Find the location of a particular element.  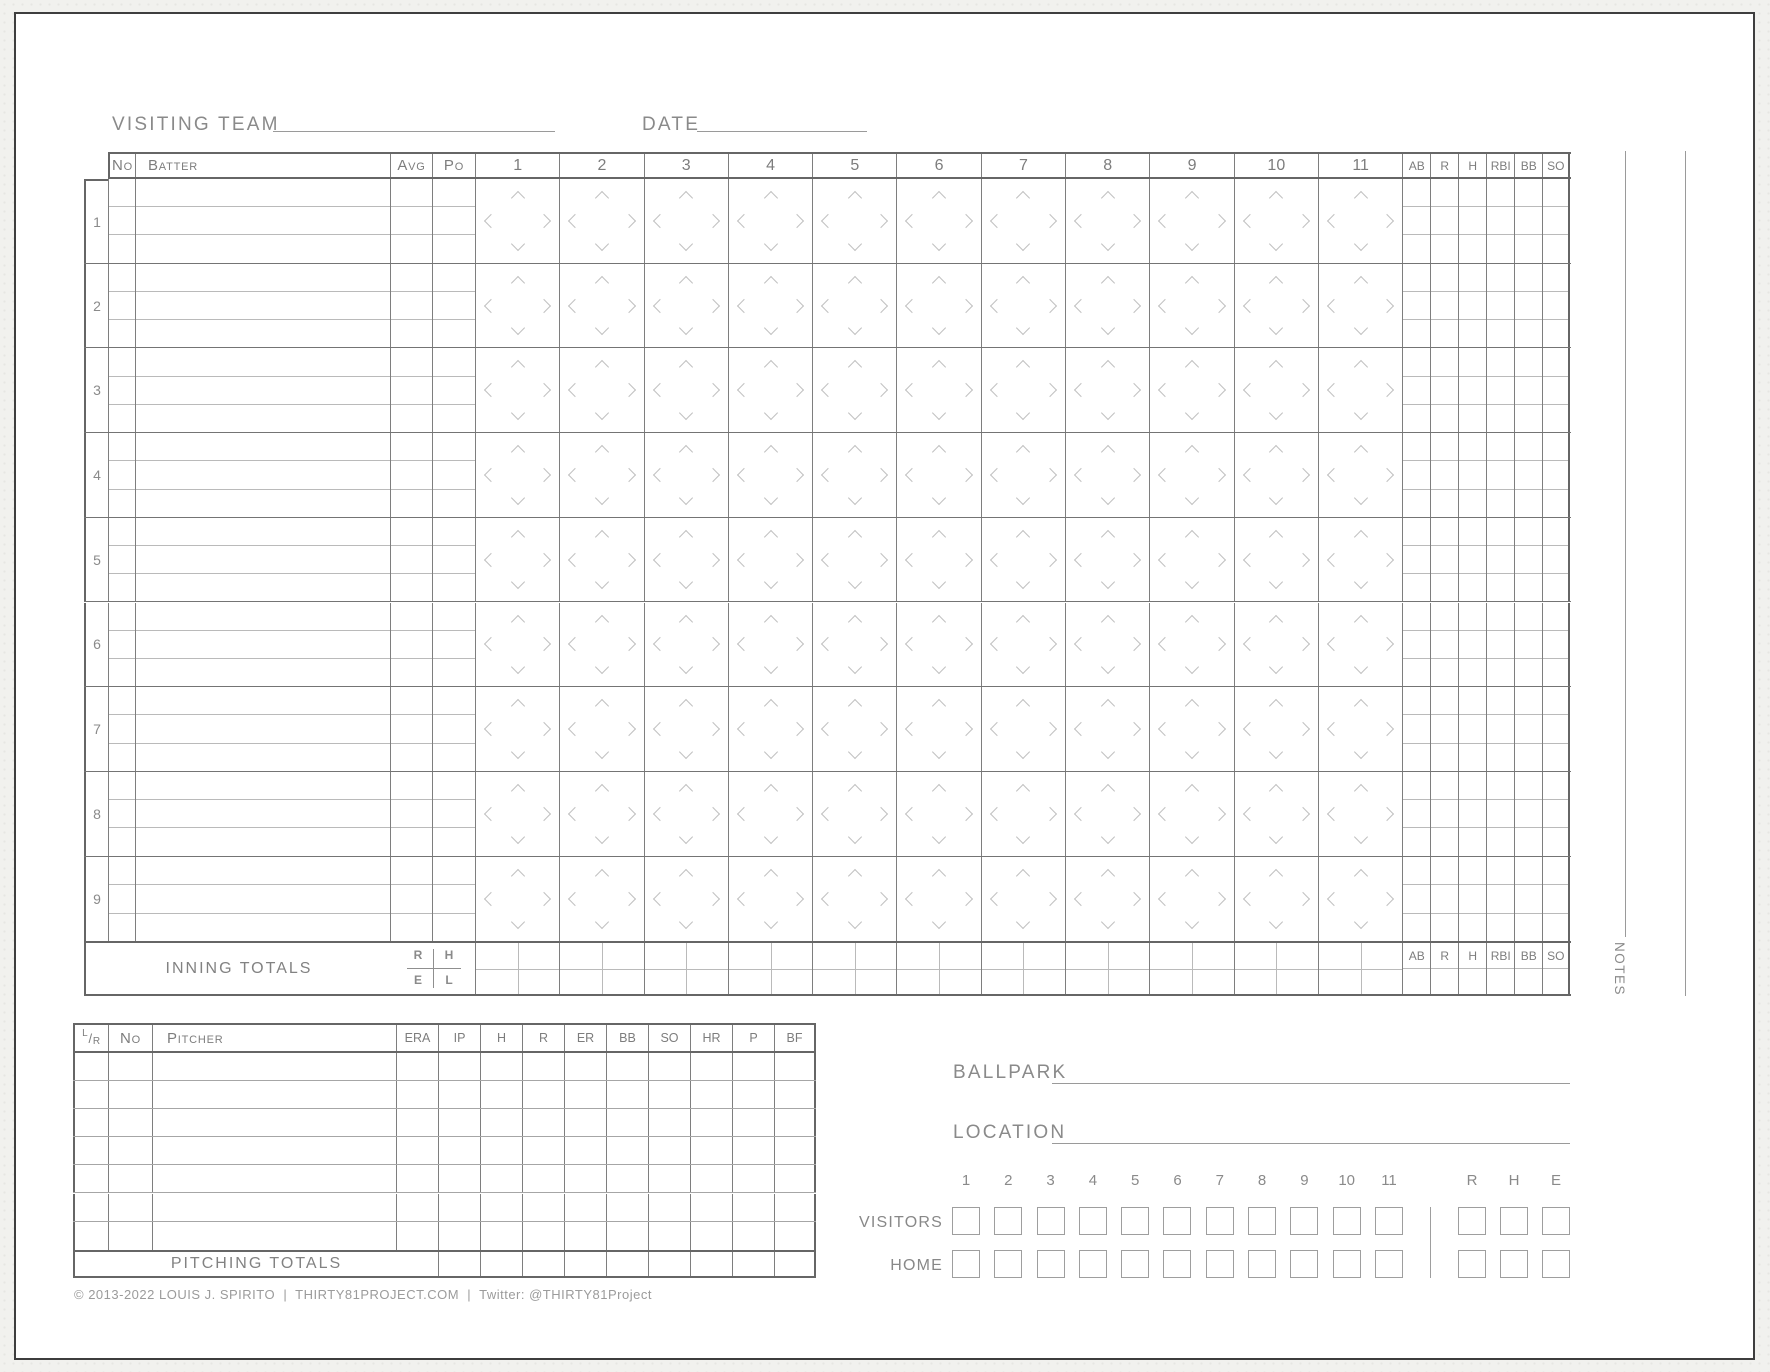

batter-avg-cell is located at coordinates (411, 729).